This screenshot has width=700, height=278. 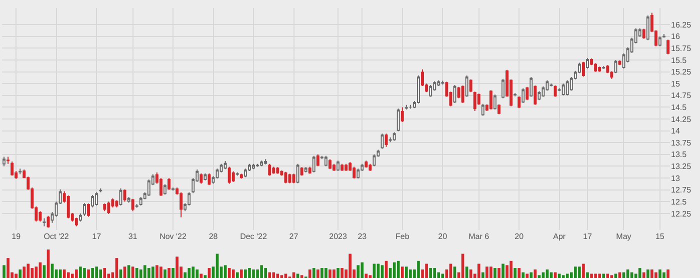 I want to click on x-tick-label: May, so click(x=624, y=236).